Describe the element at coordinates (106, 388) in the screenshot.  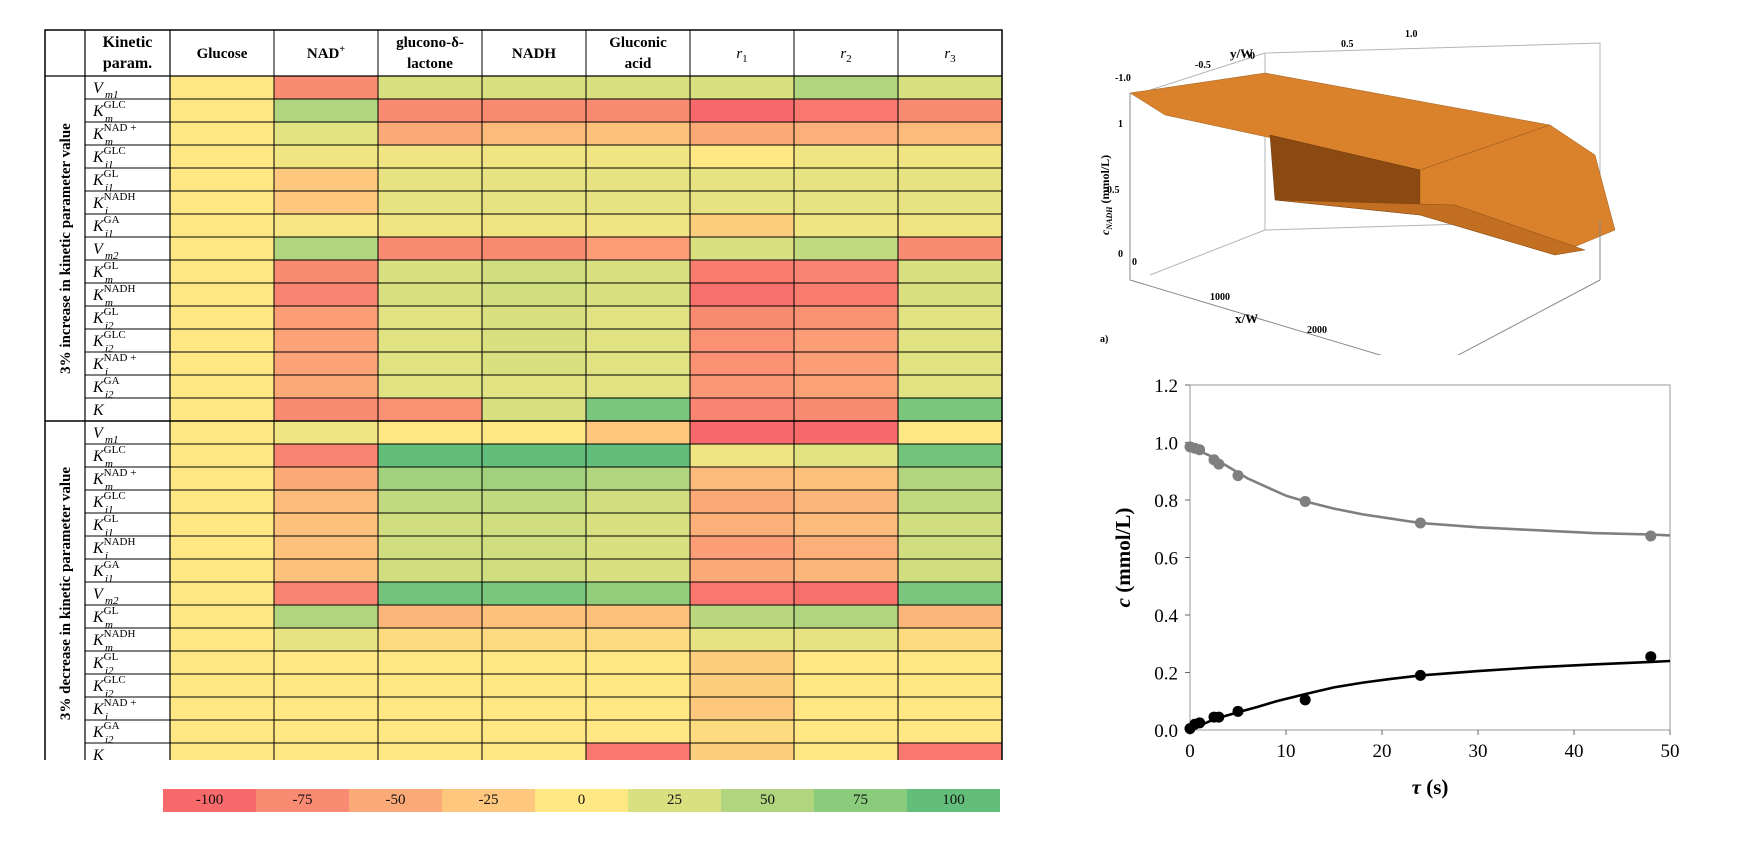
I see `param-label: KGA i2` at that location.